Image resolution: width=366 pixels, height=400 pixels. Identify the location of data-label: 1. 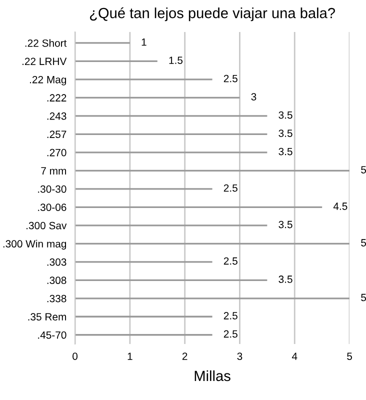
(144, 42).